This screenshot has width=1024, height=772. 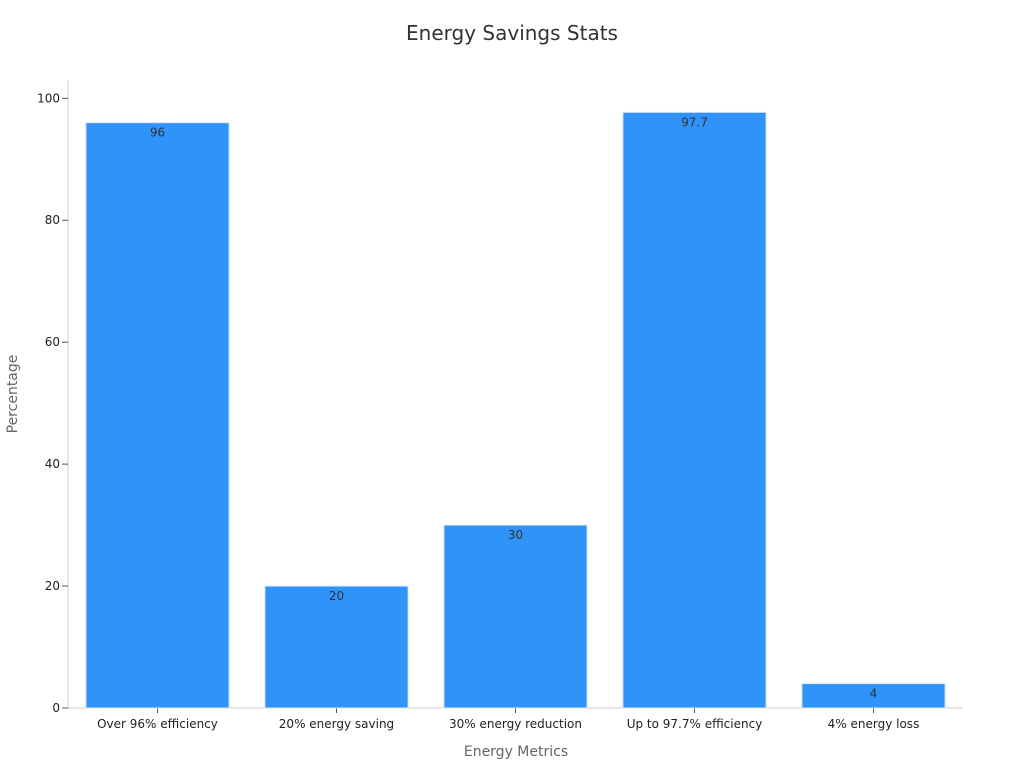 I want to click on bar-value-label: 30, so click(x=515, y=535).